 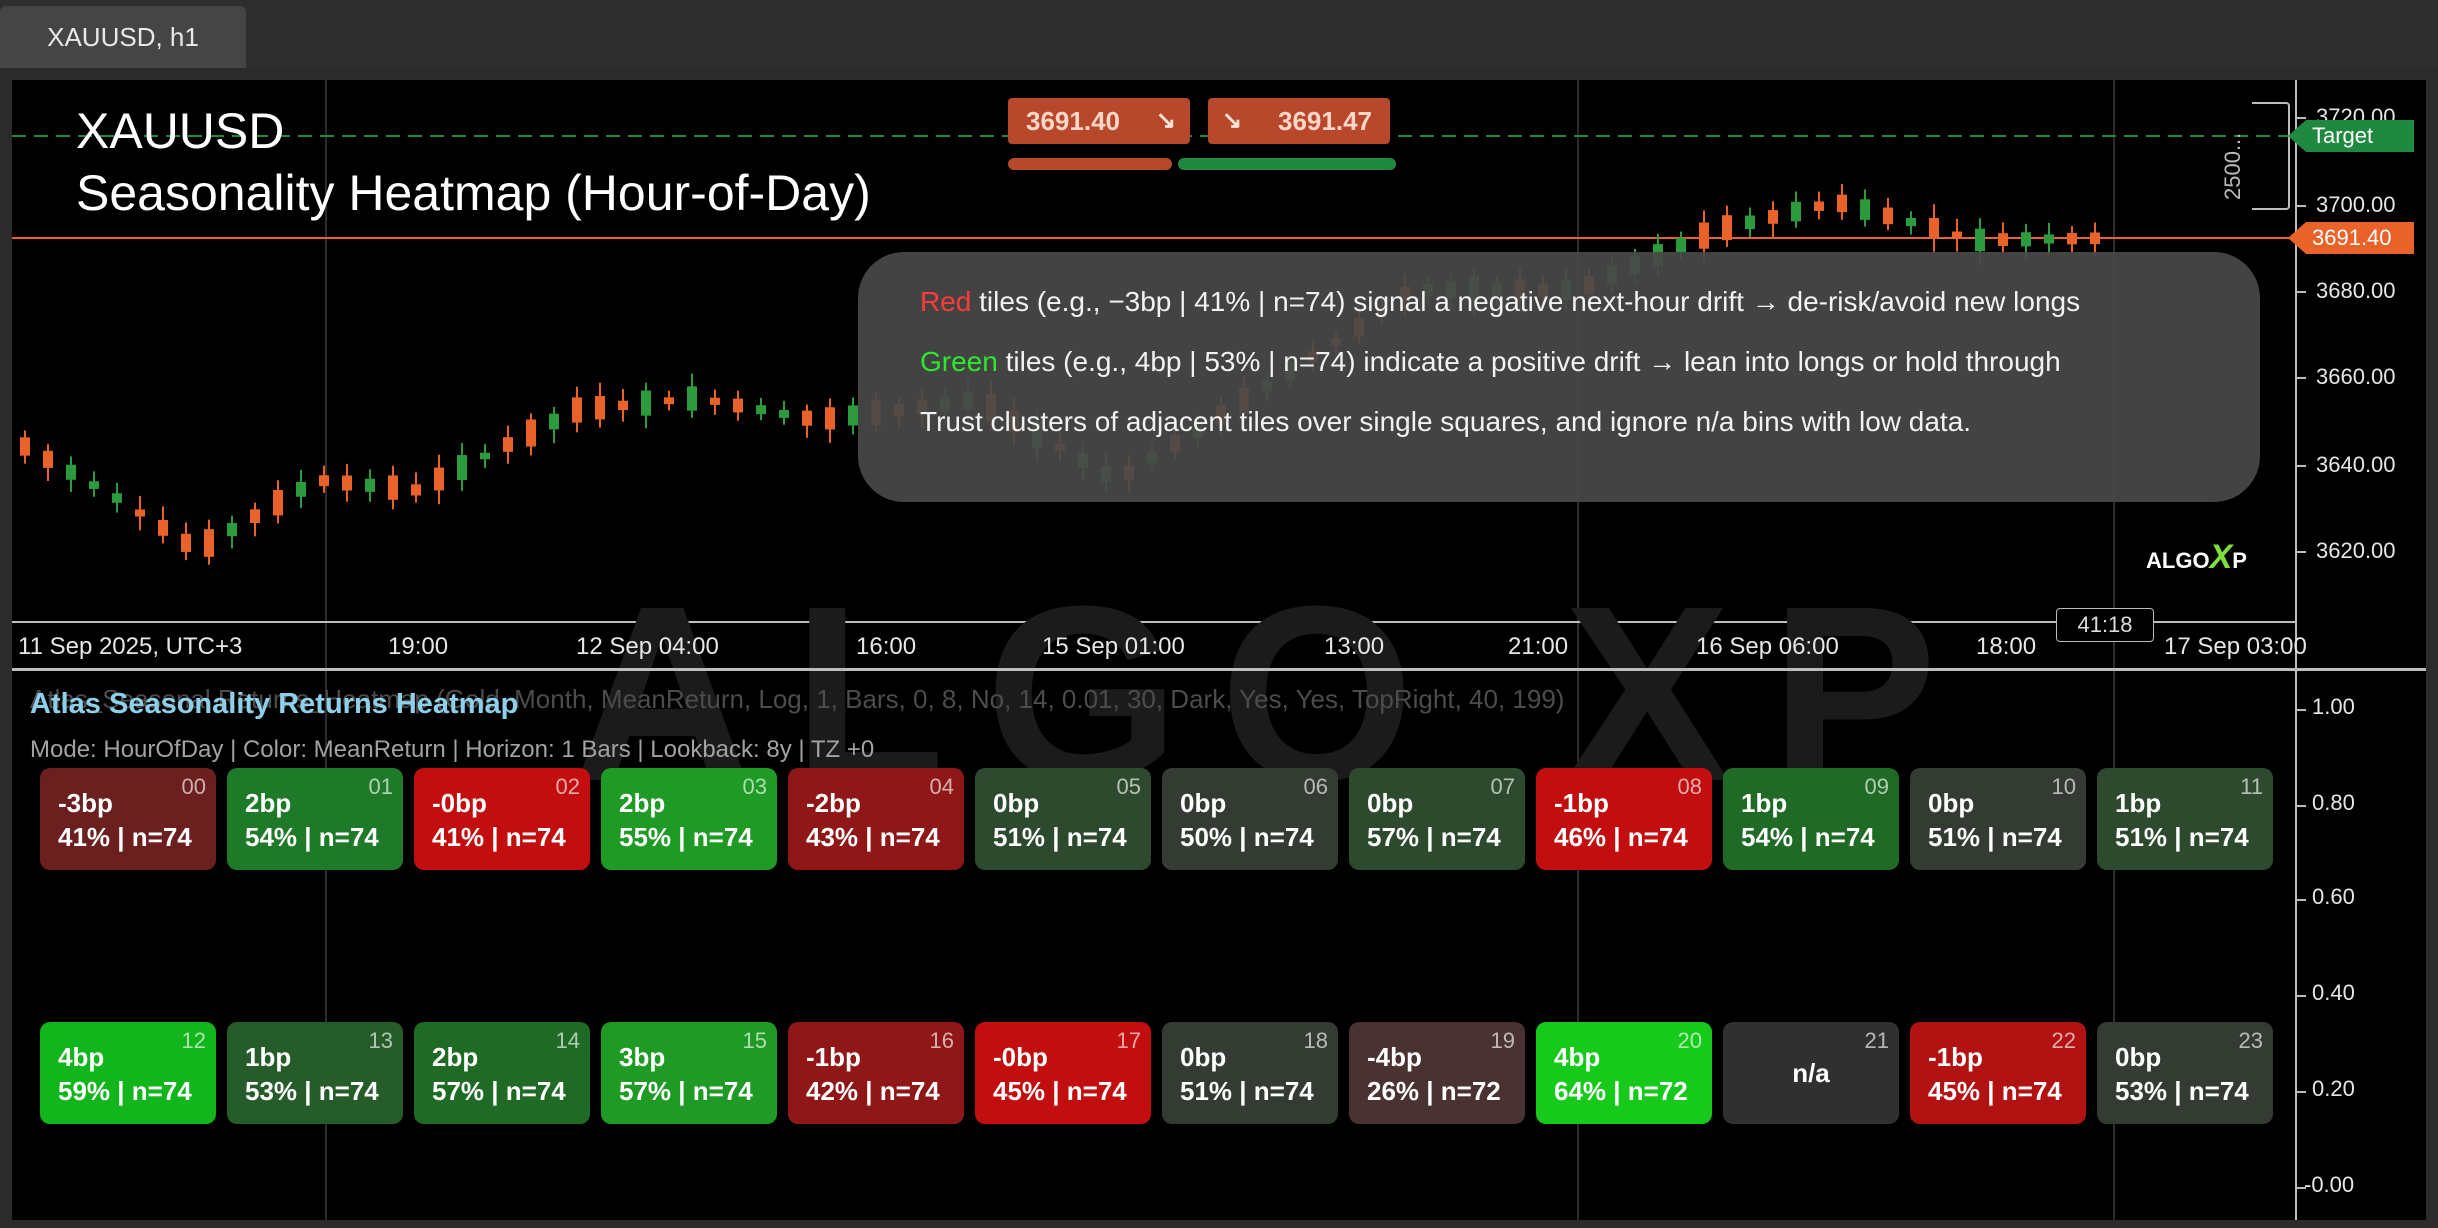 What do you see at coordinates (873, 1091) in the screenshot?
I see `tile-stat: 42% | n=74` at bounding box center [873, 1091].